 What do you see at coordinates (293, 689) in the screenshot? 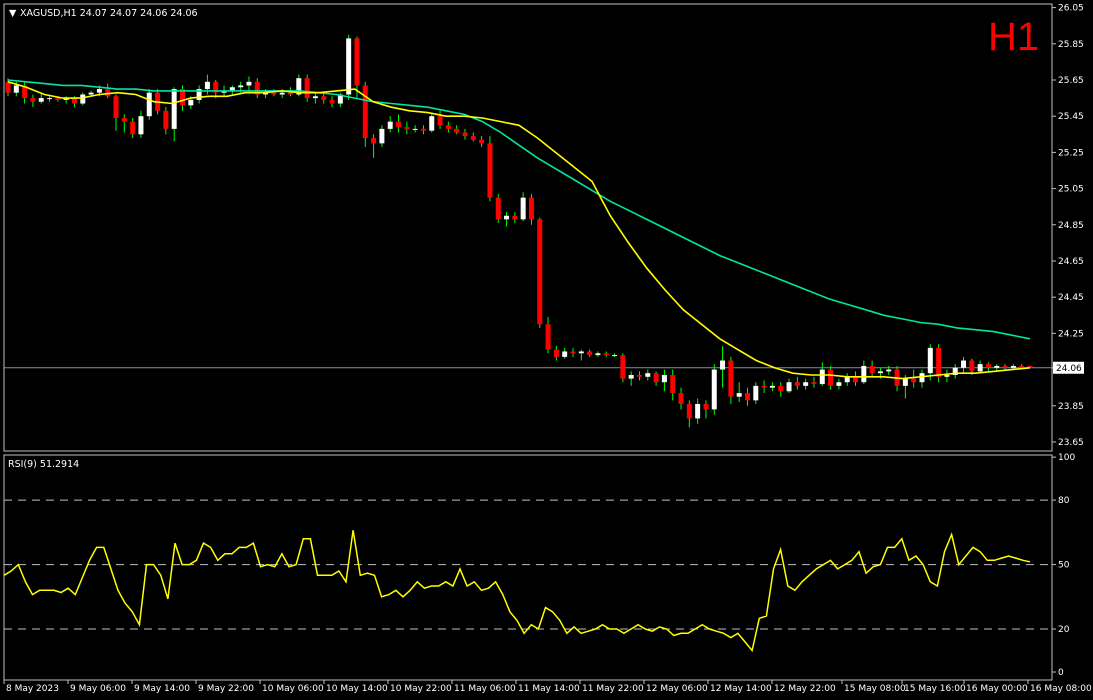
I see `time-tick-label: 10 May 06:00` at bounding box center [293, 689].